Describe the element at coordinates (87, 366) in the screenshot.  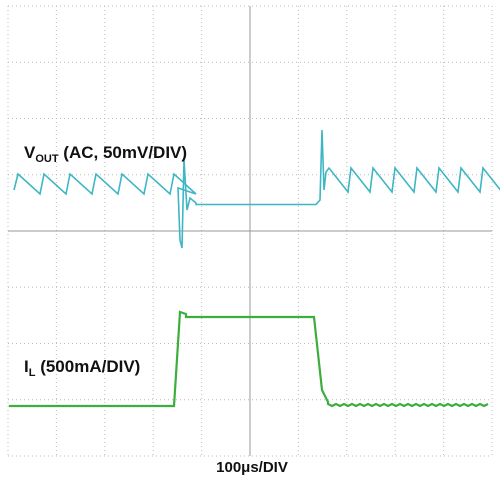
I see `il-scale: (500mA/DIV)` at that location.